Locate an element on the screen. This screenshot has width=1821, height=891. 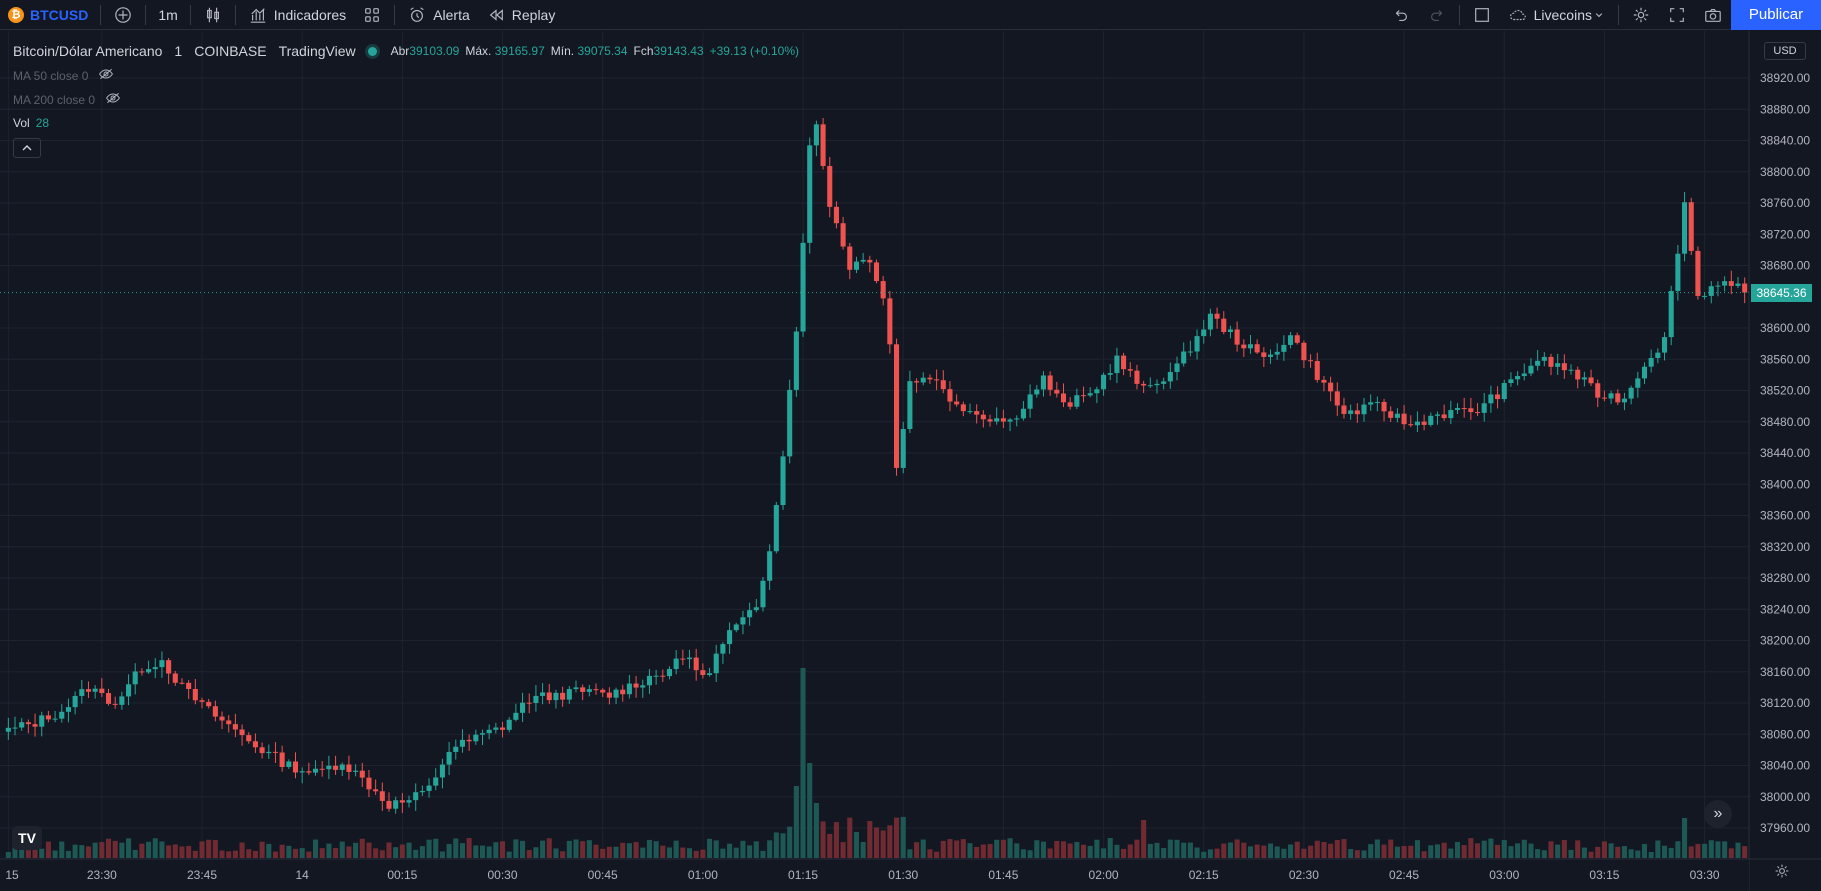
ma50-legend: MA 50 close 0 is located at coordinates (63, 75).